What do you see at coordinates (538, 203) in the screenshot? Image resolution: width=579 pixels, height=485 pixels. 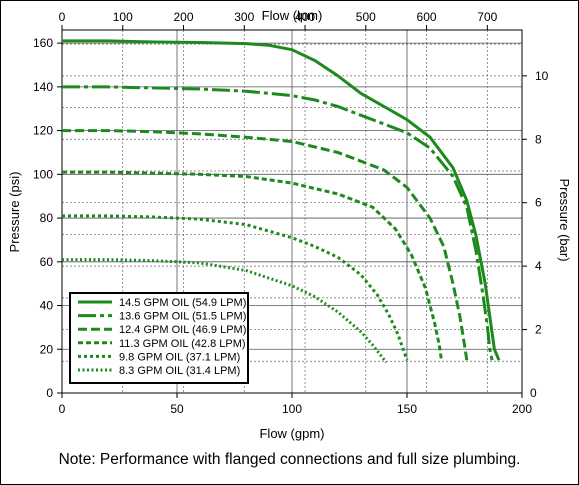 I see `y-right-tick-label: 6` at bounding box center [538, 203].